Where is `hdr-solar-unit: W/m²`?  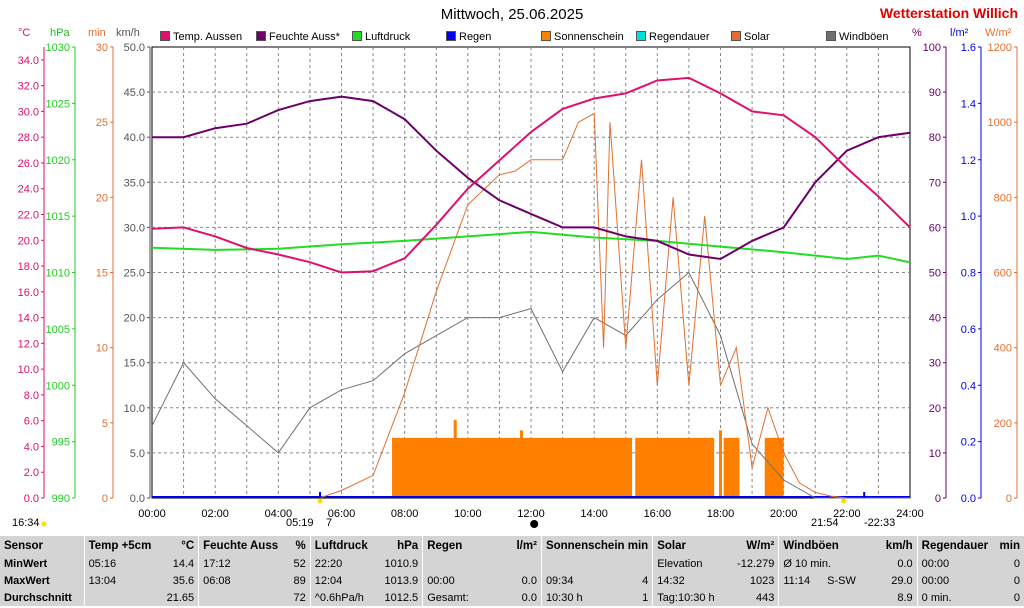 hdr-solar-unit: W/m² is located at coordinates (760, 545).